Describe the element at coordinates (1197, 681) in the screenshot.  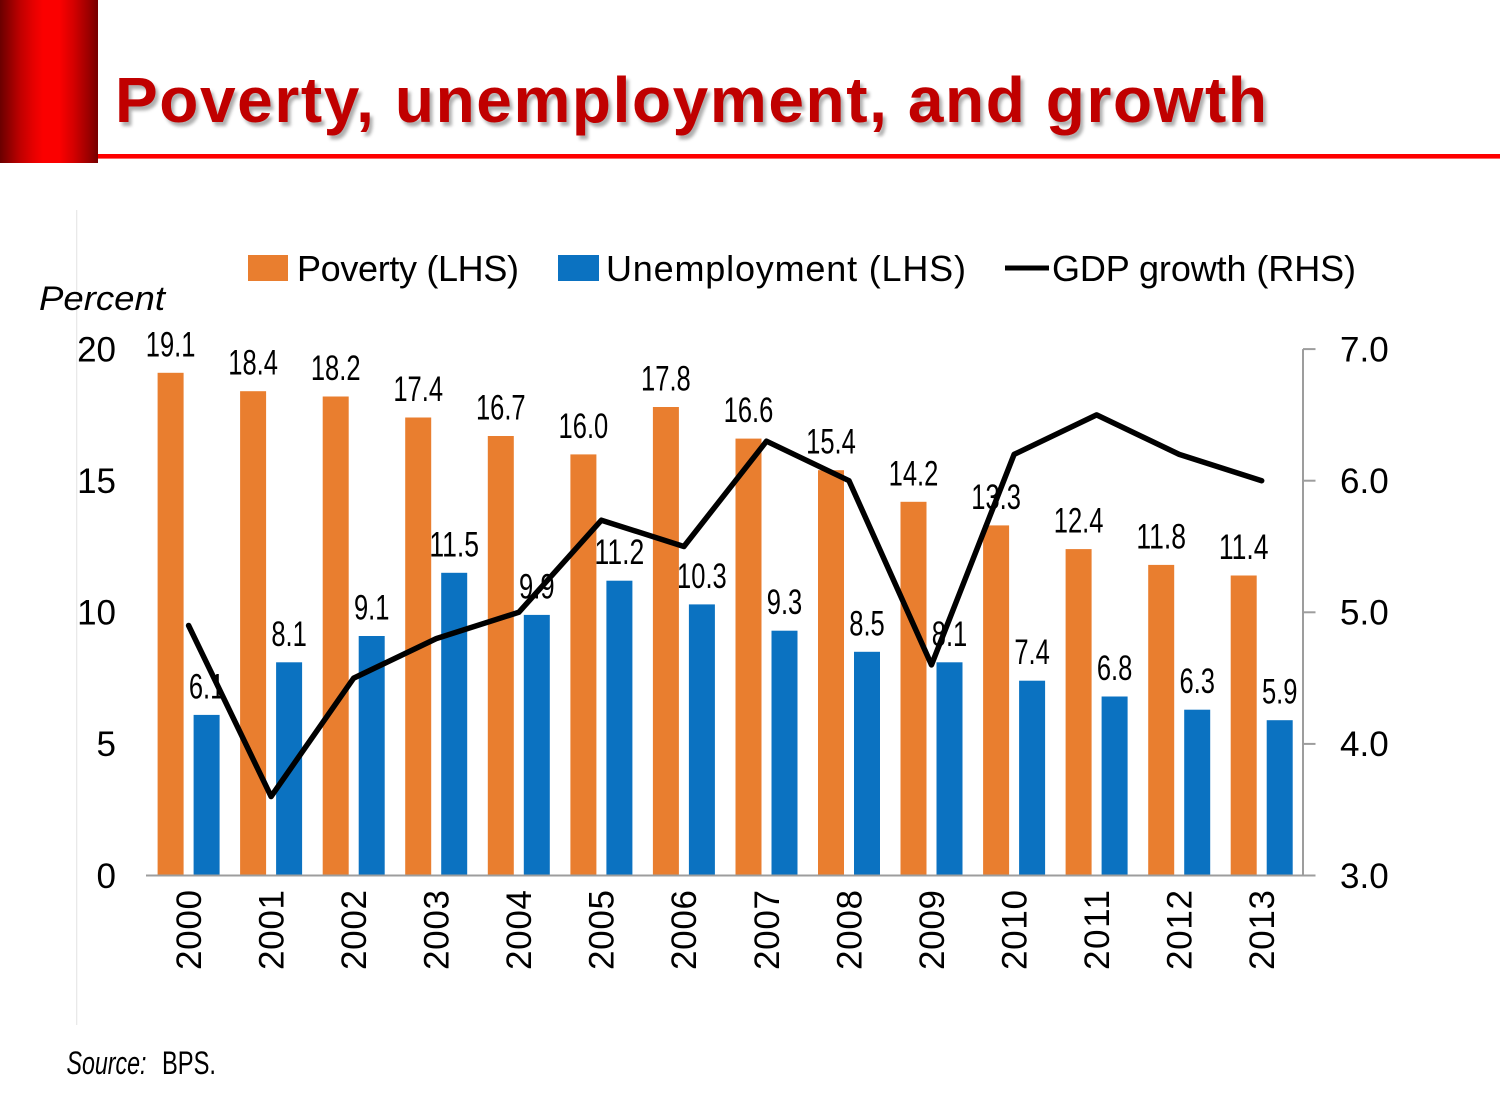
I see `svg-text: 6.3` at that location.